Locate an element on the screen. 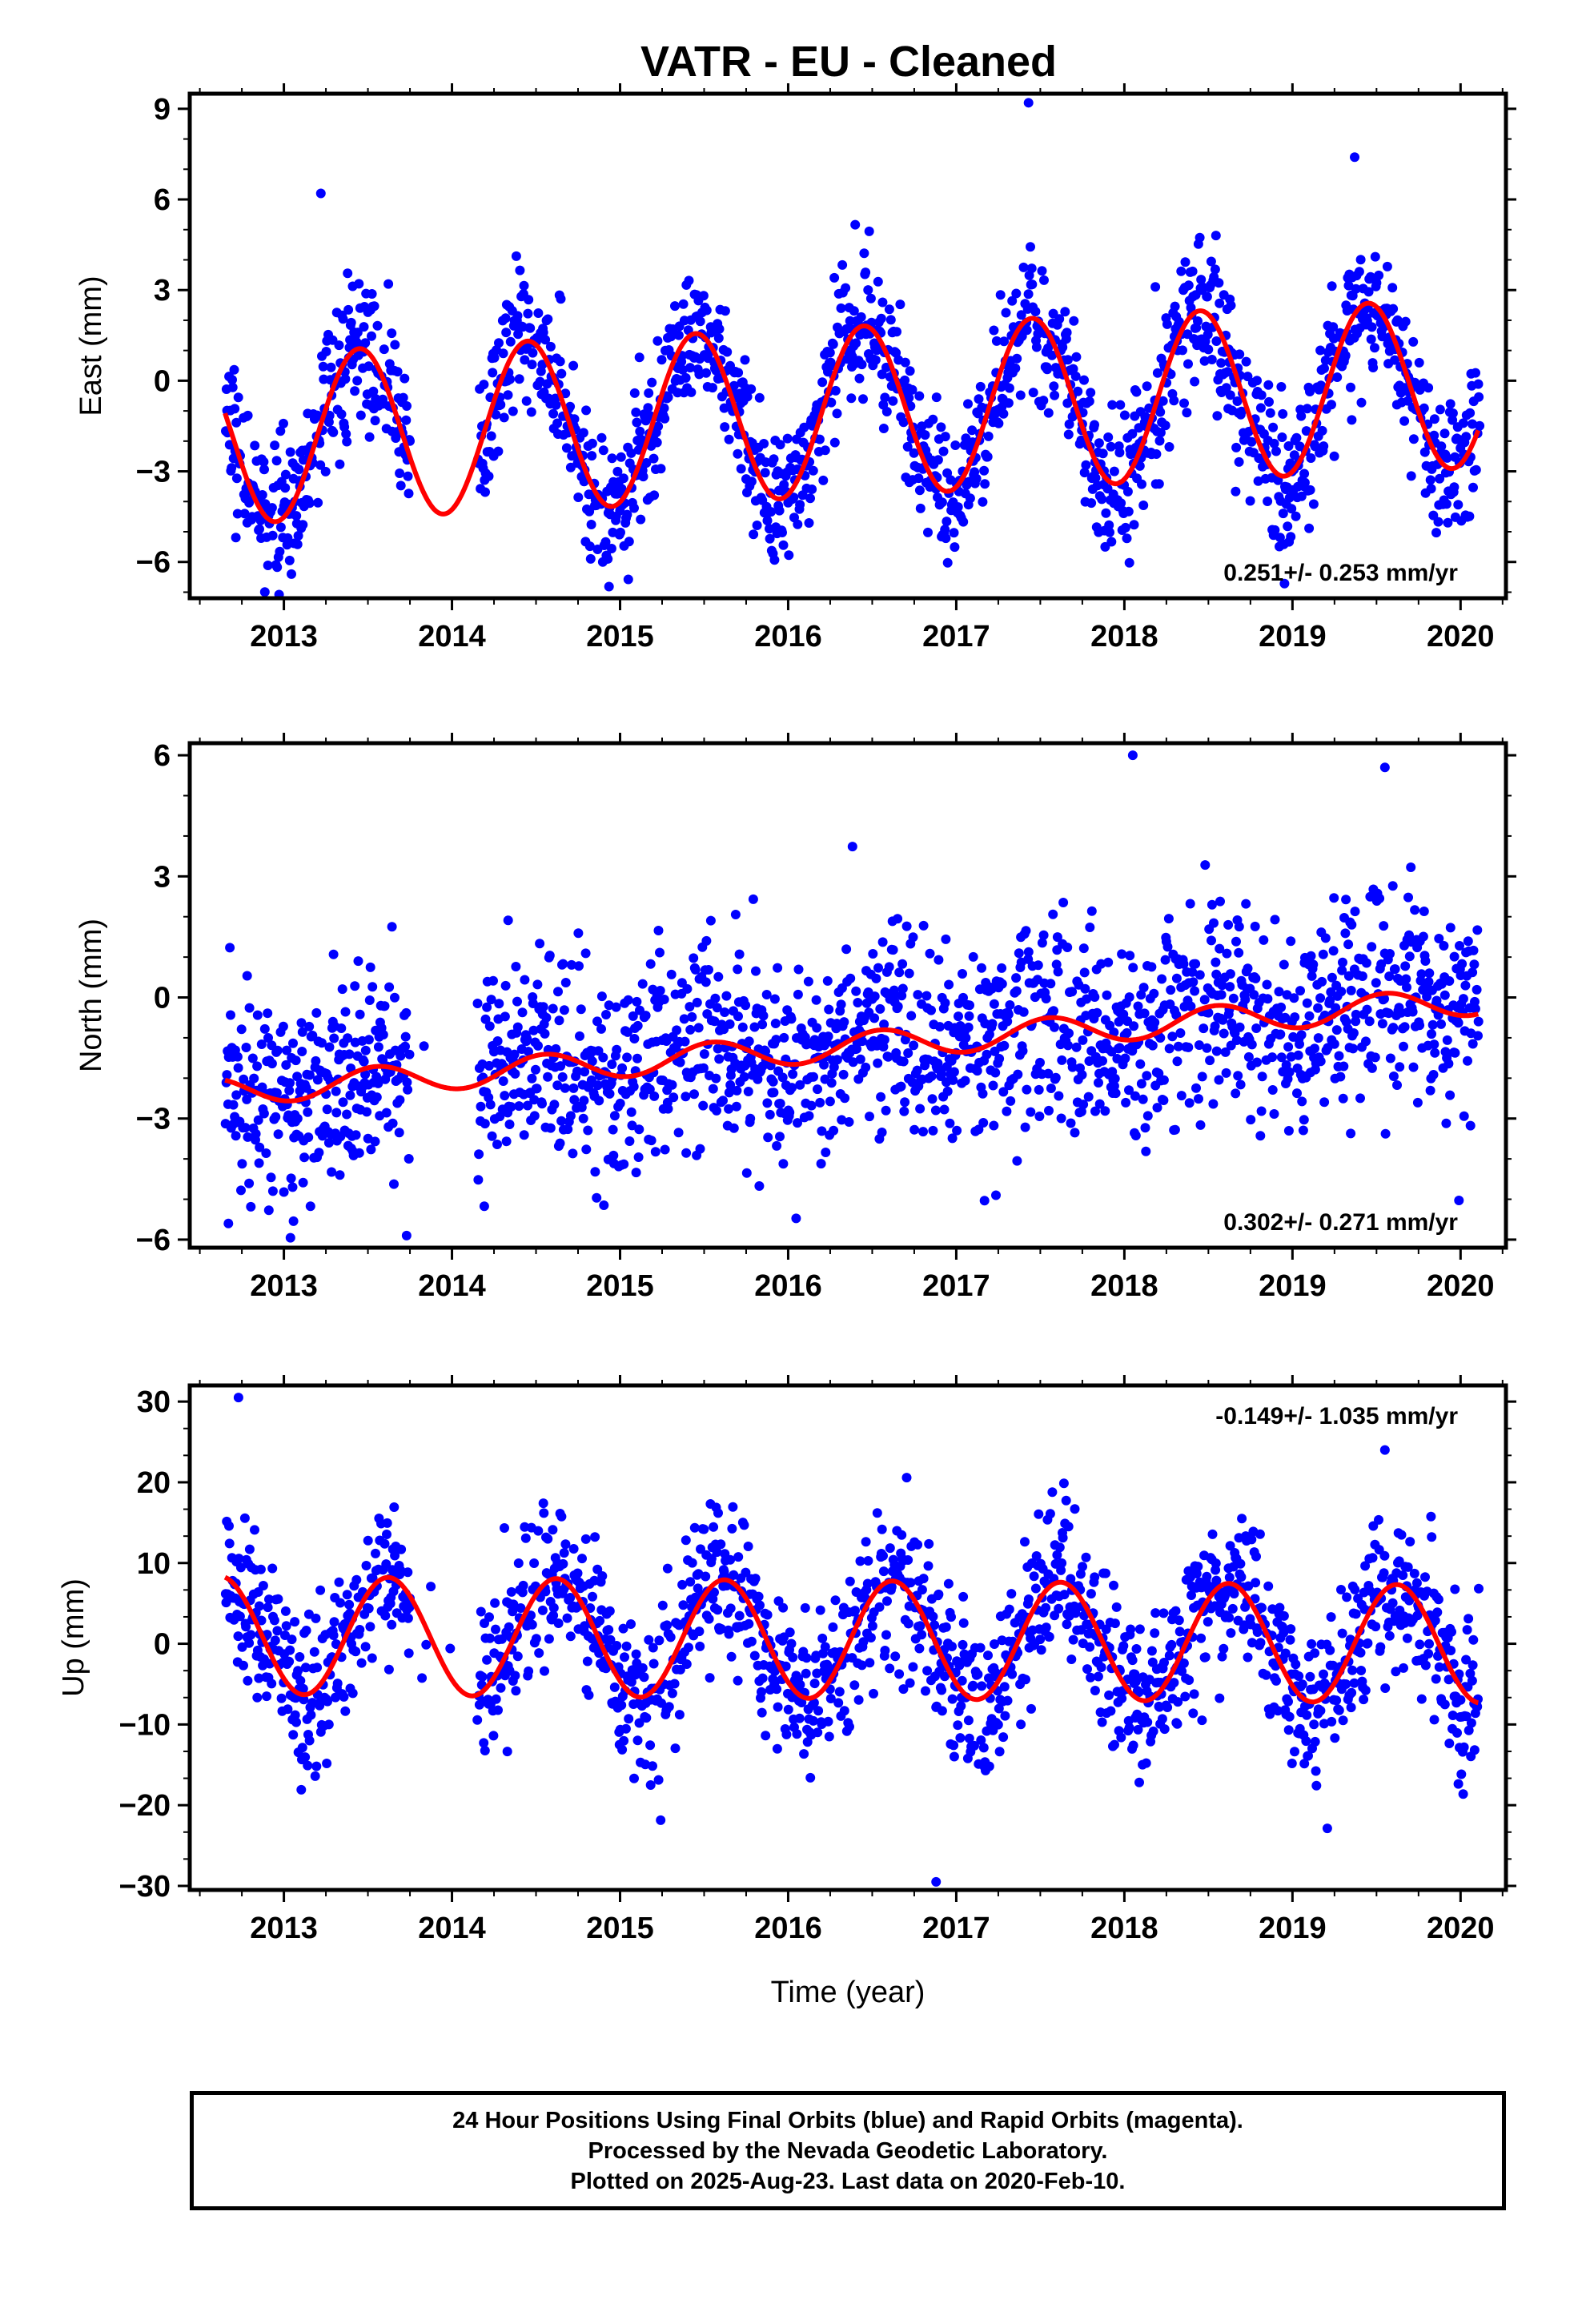 This screenshot has width=1582, height=2324. y-tick-label: −3 is located at coordinates (154, 472).